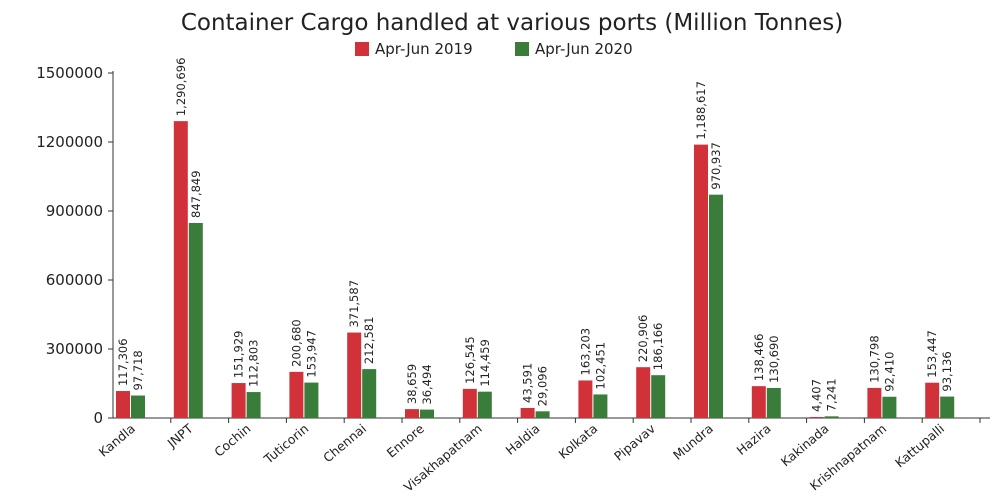  I want to click on x-tick-label: Chennai, so click(344, 443).